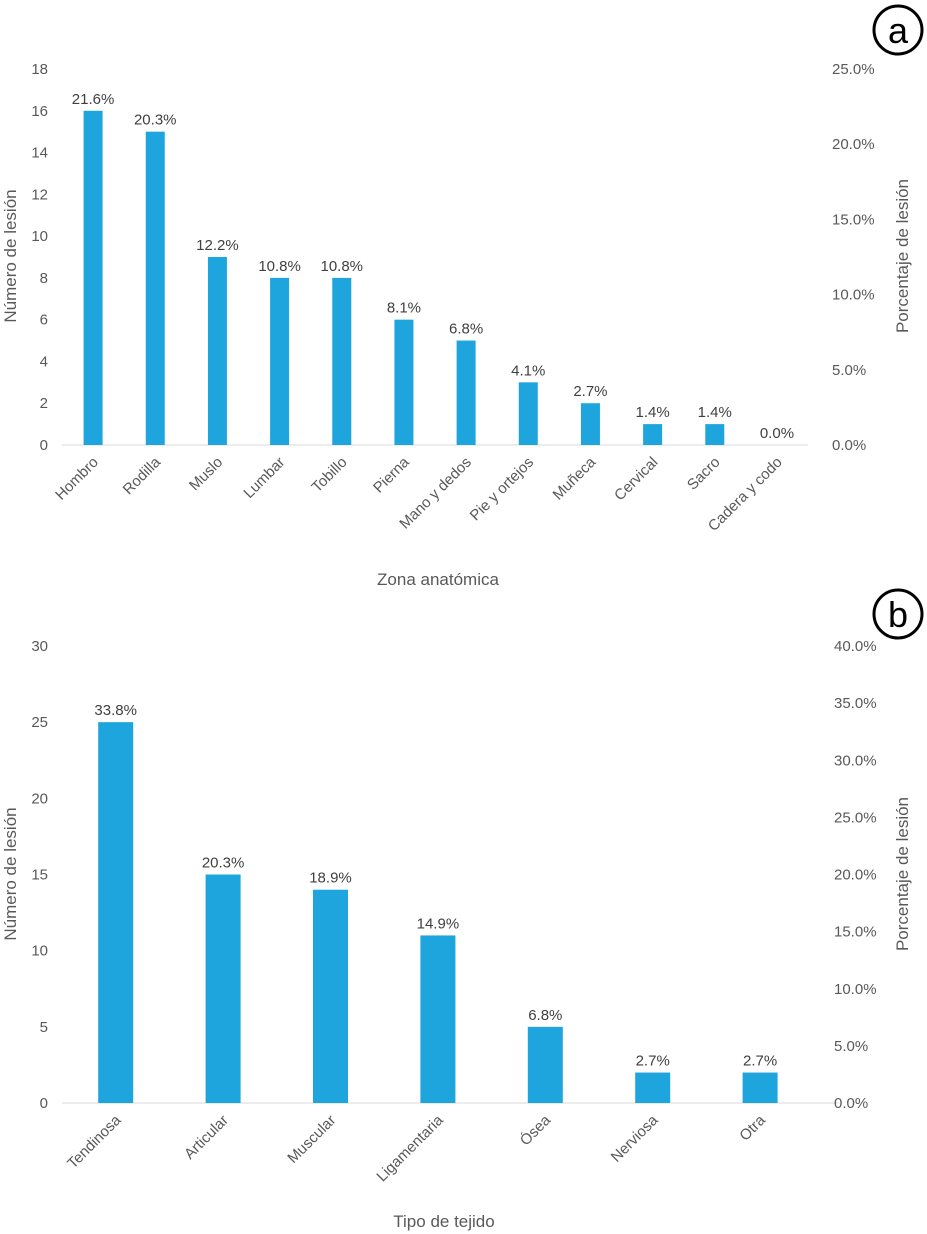 This screenshot has width=927, height=1234. Describe the element at coordinates (155, 120) in the screenshot. I see `data-label-a: 20.3%` at that location.